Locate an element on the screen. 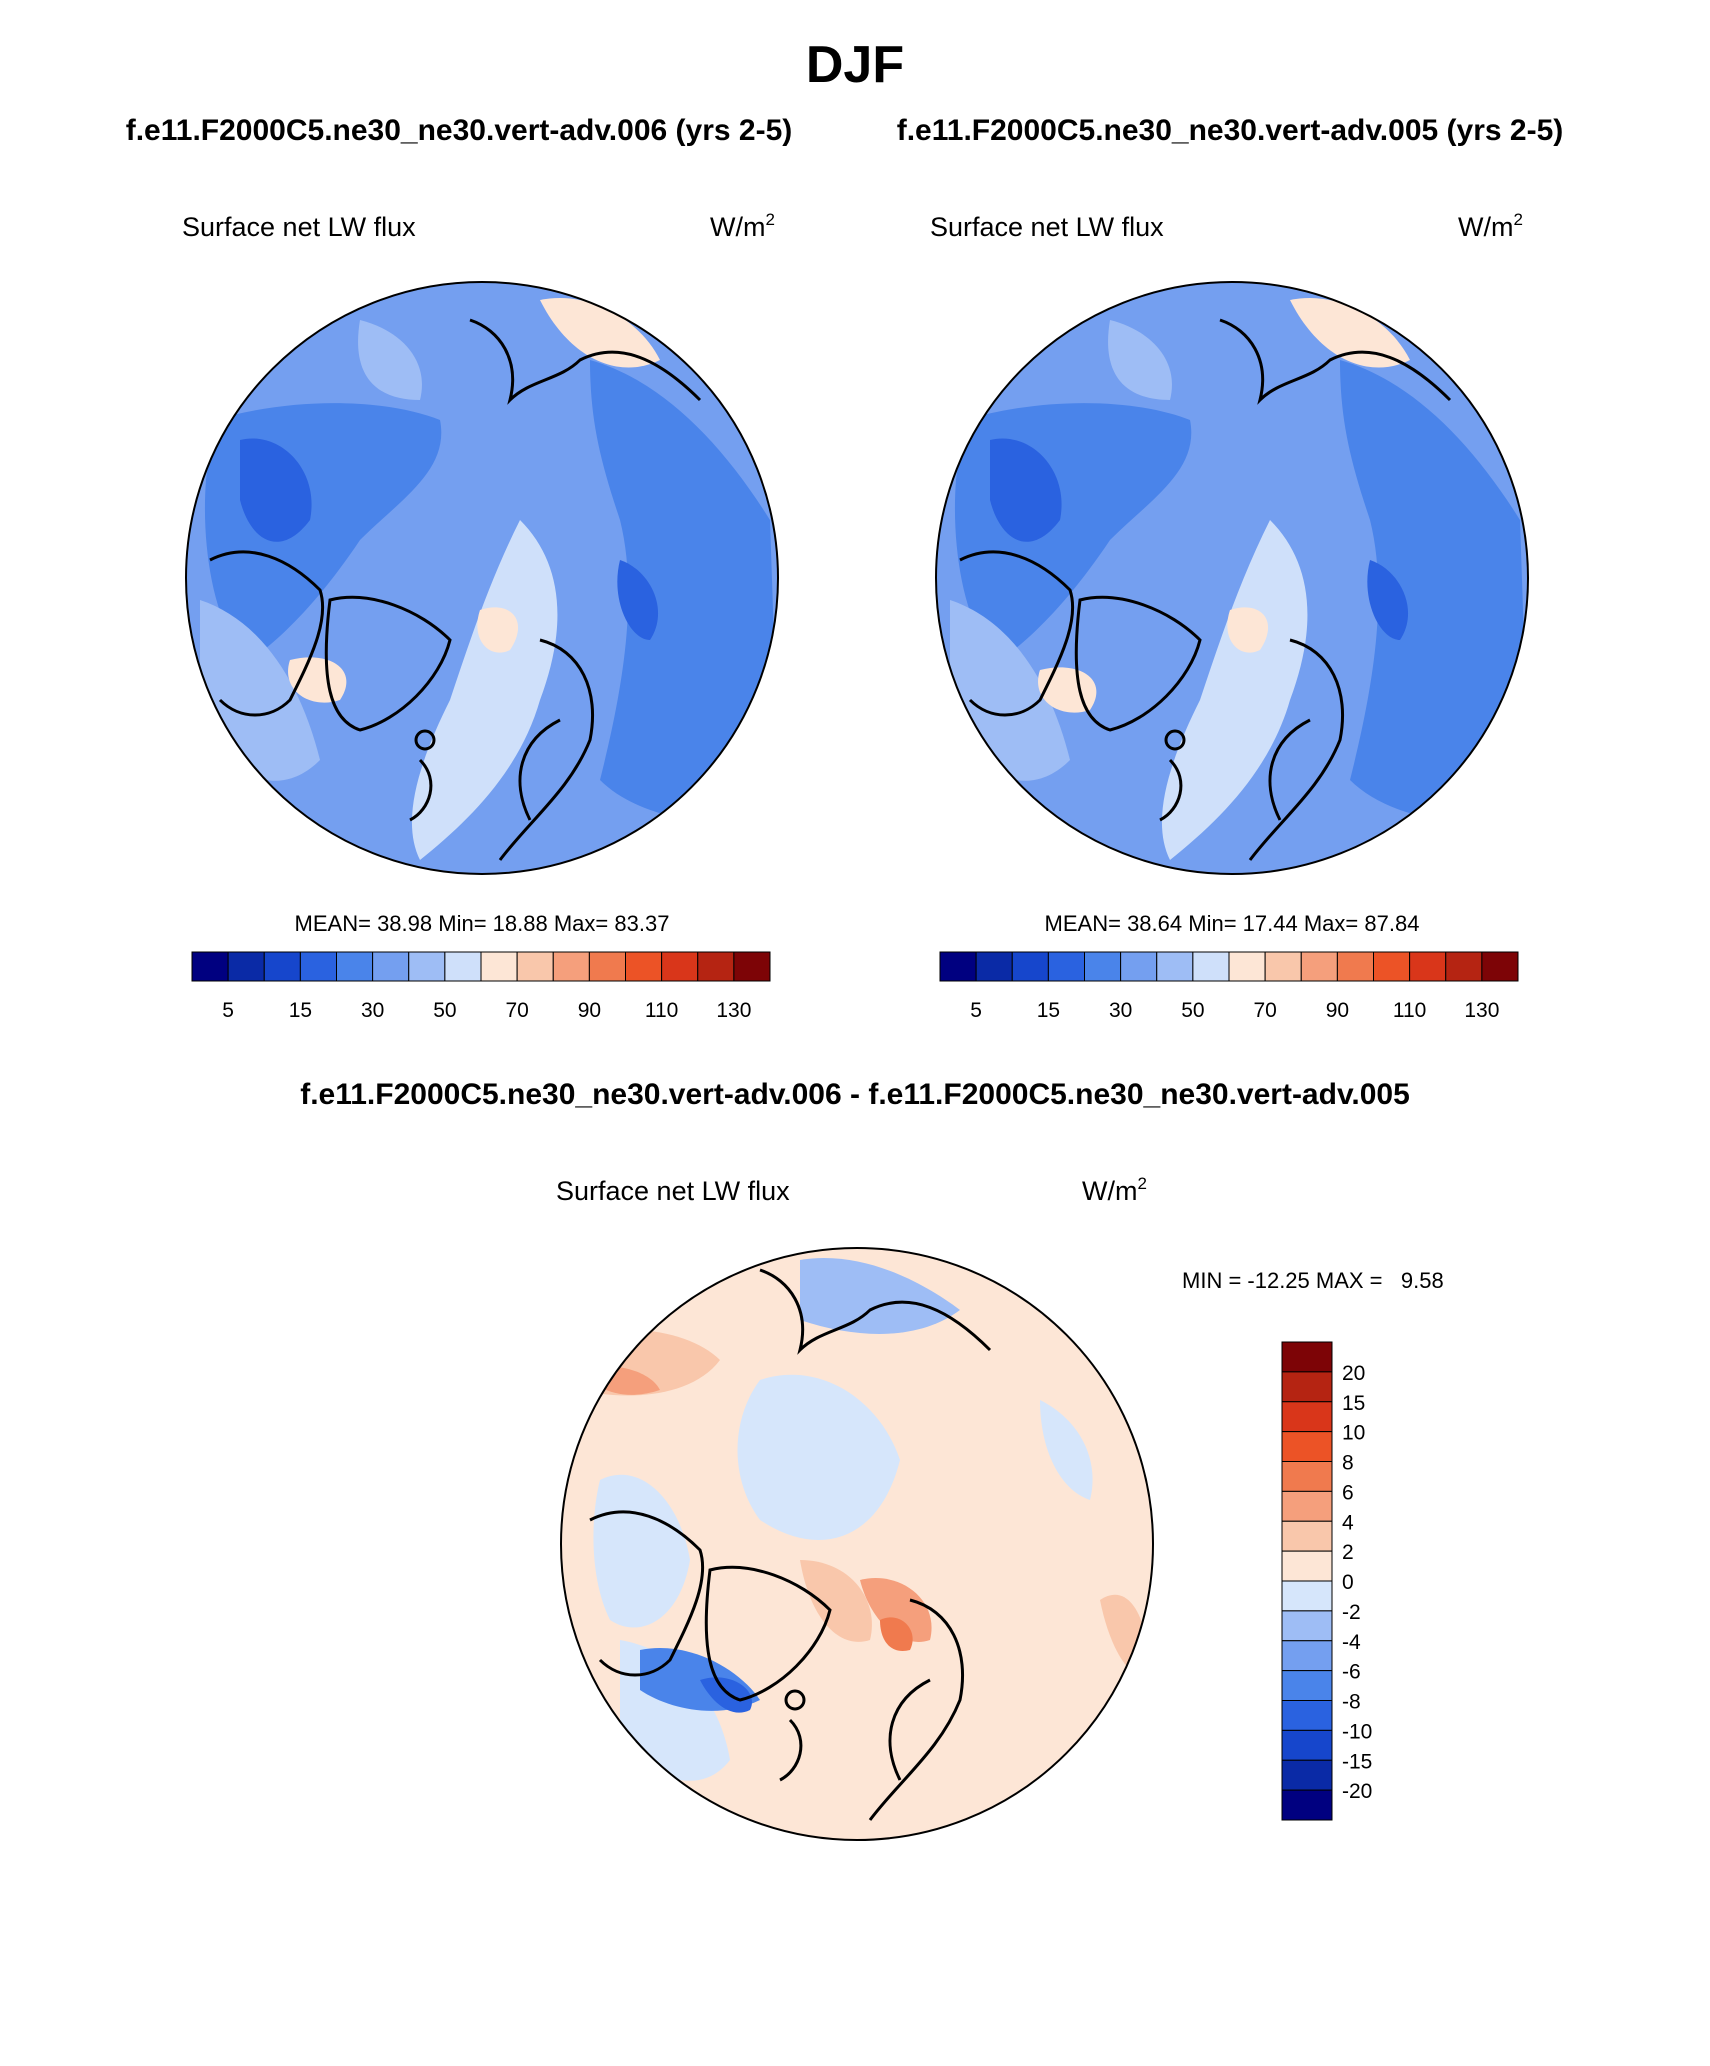  panel-a-units: W/m2 is located at coordinates (742, 226).